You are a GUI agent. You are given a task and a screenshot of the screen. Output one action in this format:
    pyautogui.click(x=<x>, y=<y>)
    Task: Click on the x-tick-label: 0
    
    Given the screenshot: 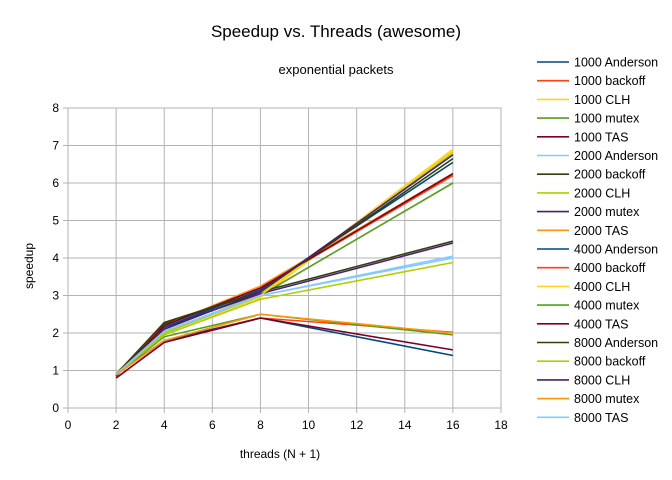 What is the action you would take?
    pyautogui.click(x=68, y=425)
    